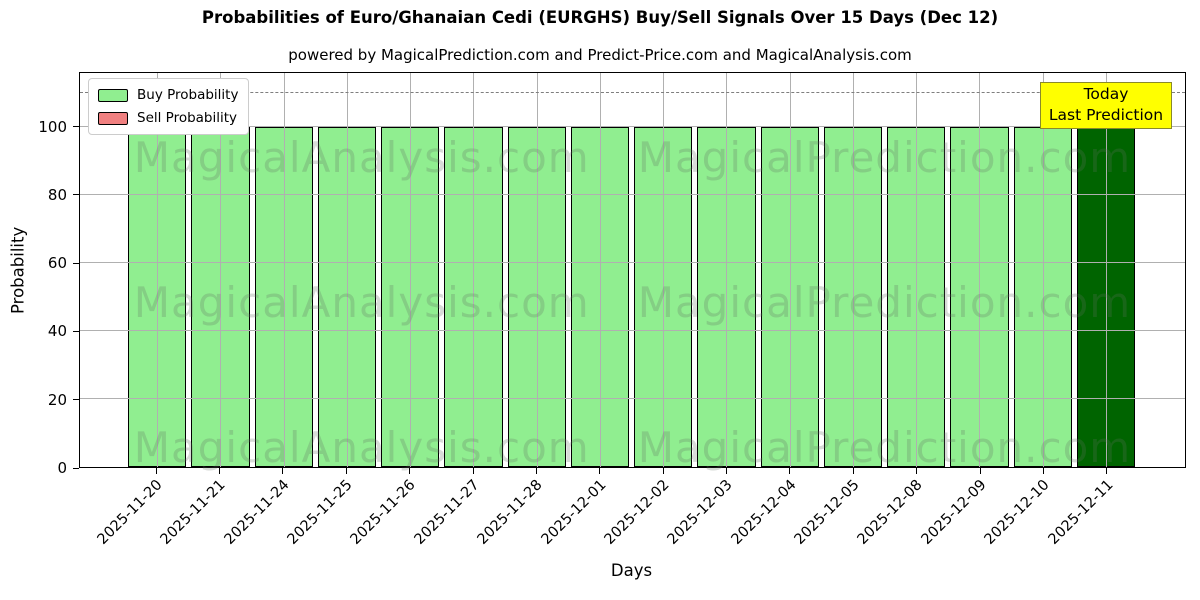 This screenshot has height=600, width=1200. What do you see at coordinates (954, 512) in the screenshot?
I see `x-tick-label: 2025-12-09` at bounding box center [954, 512].